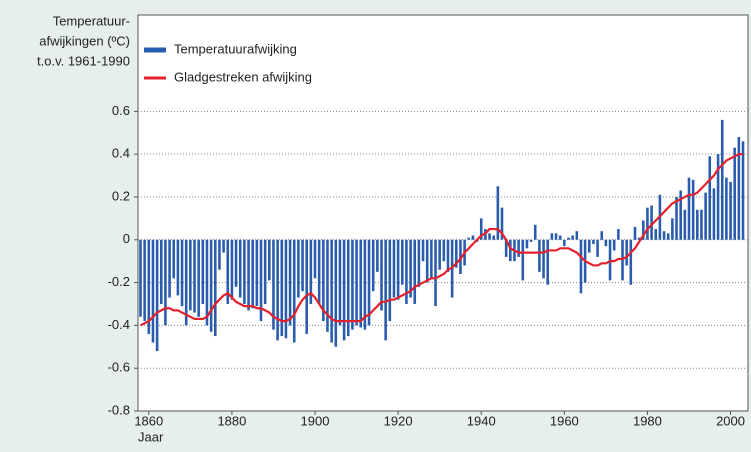 The image size is (751, 452). What do you see at coordinates (119, 281) in the screenshot?
I see `y-tick-label: -0.2` at bounding box center [119, 281].